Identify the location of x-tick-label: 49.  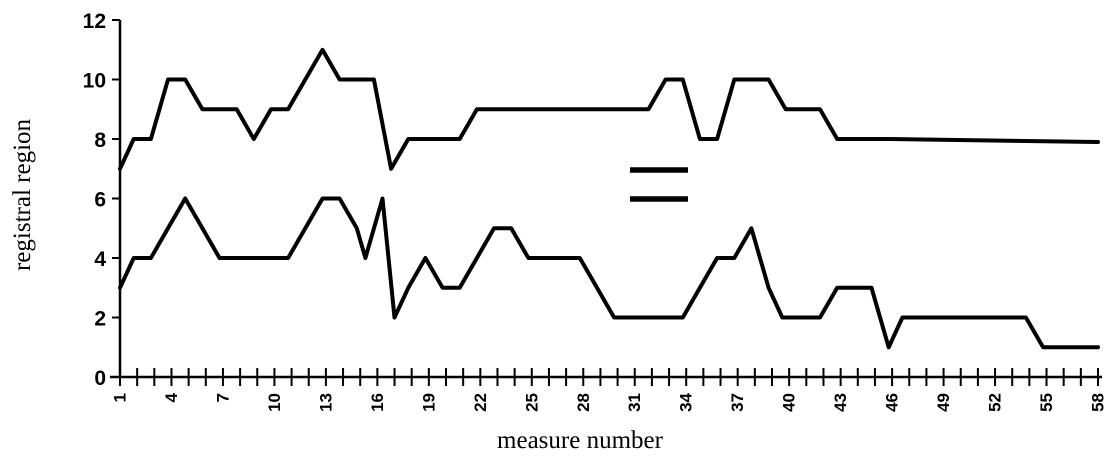
(943, 402).